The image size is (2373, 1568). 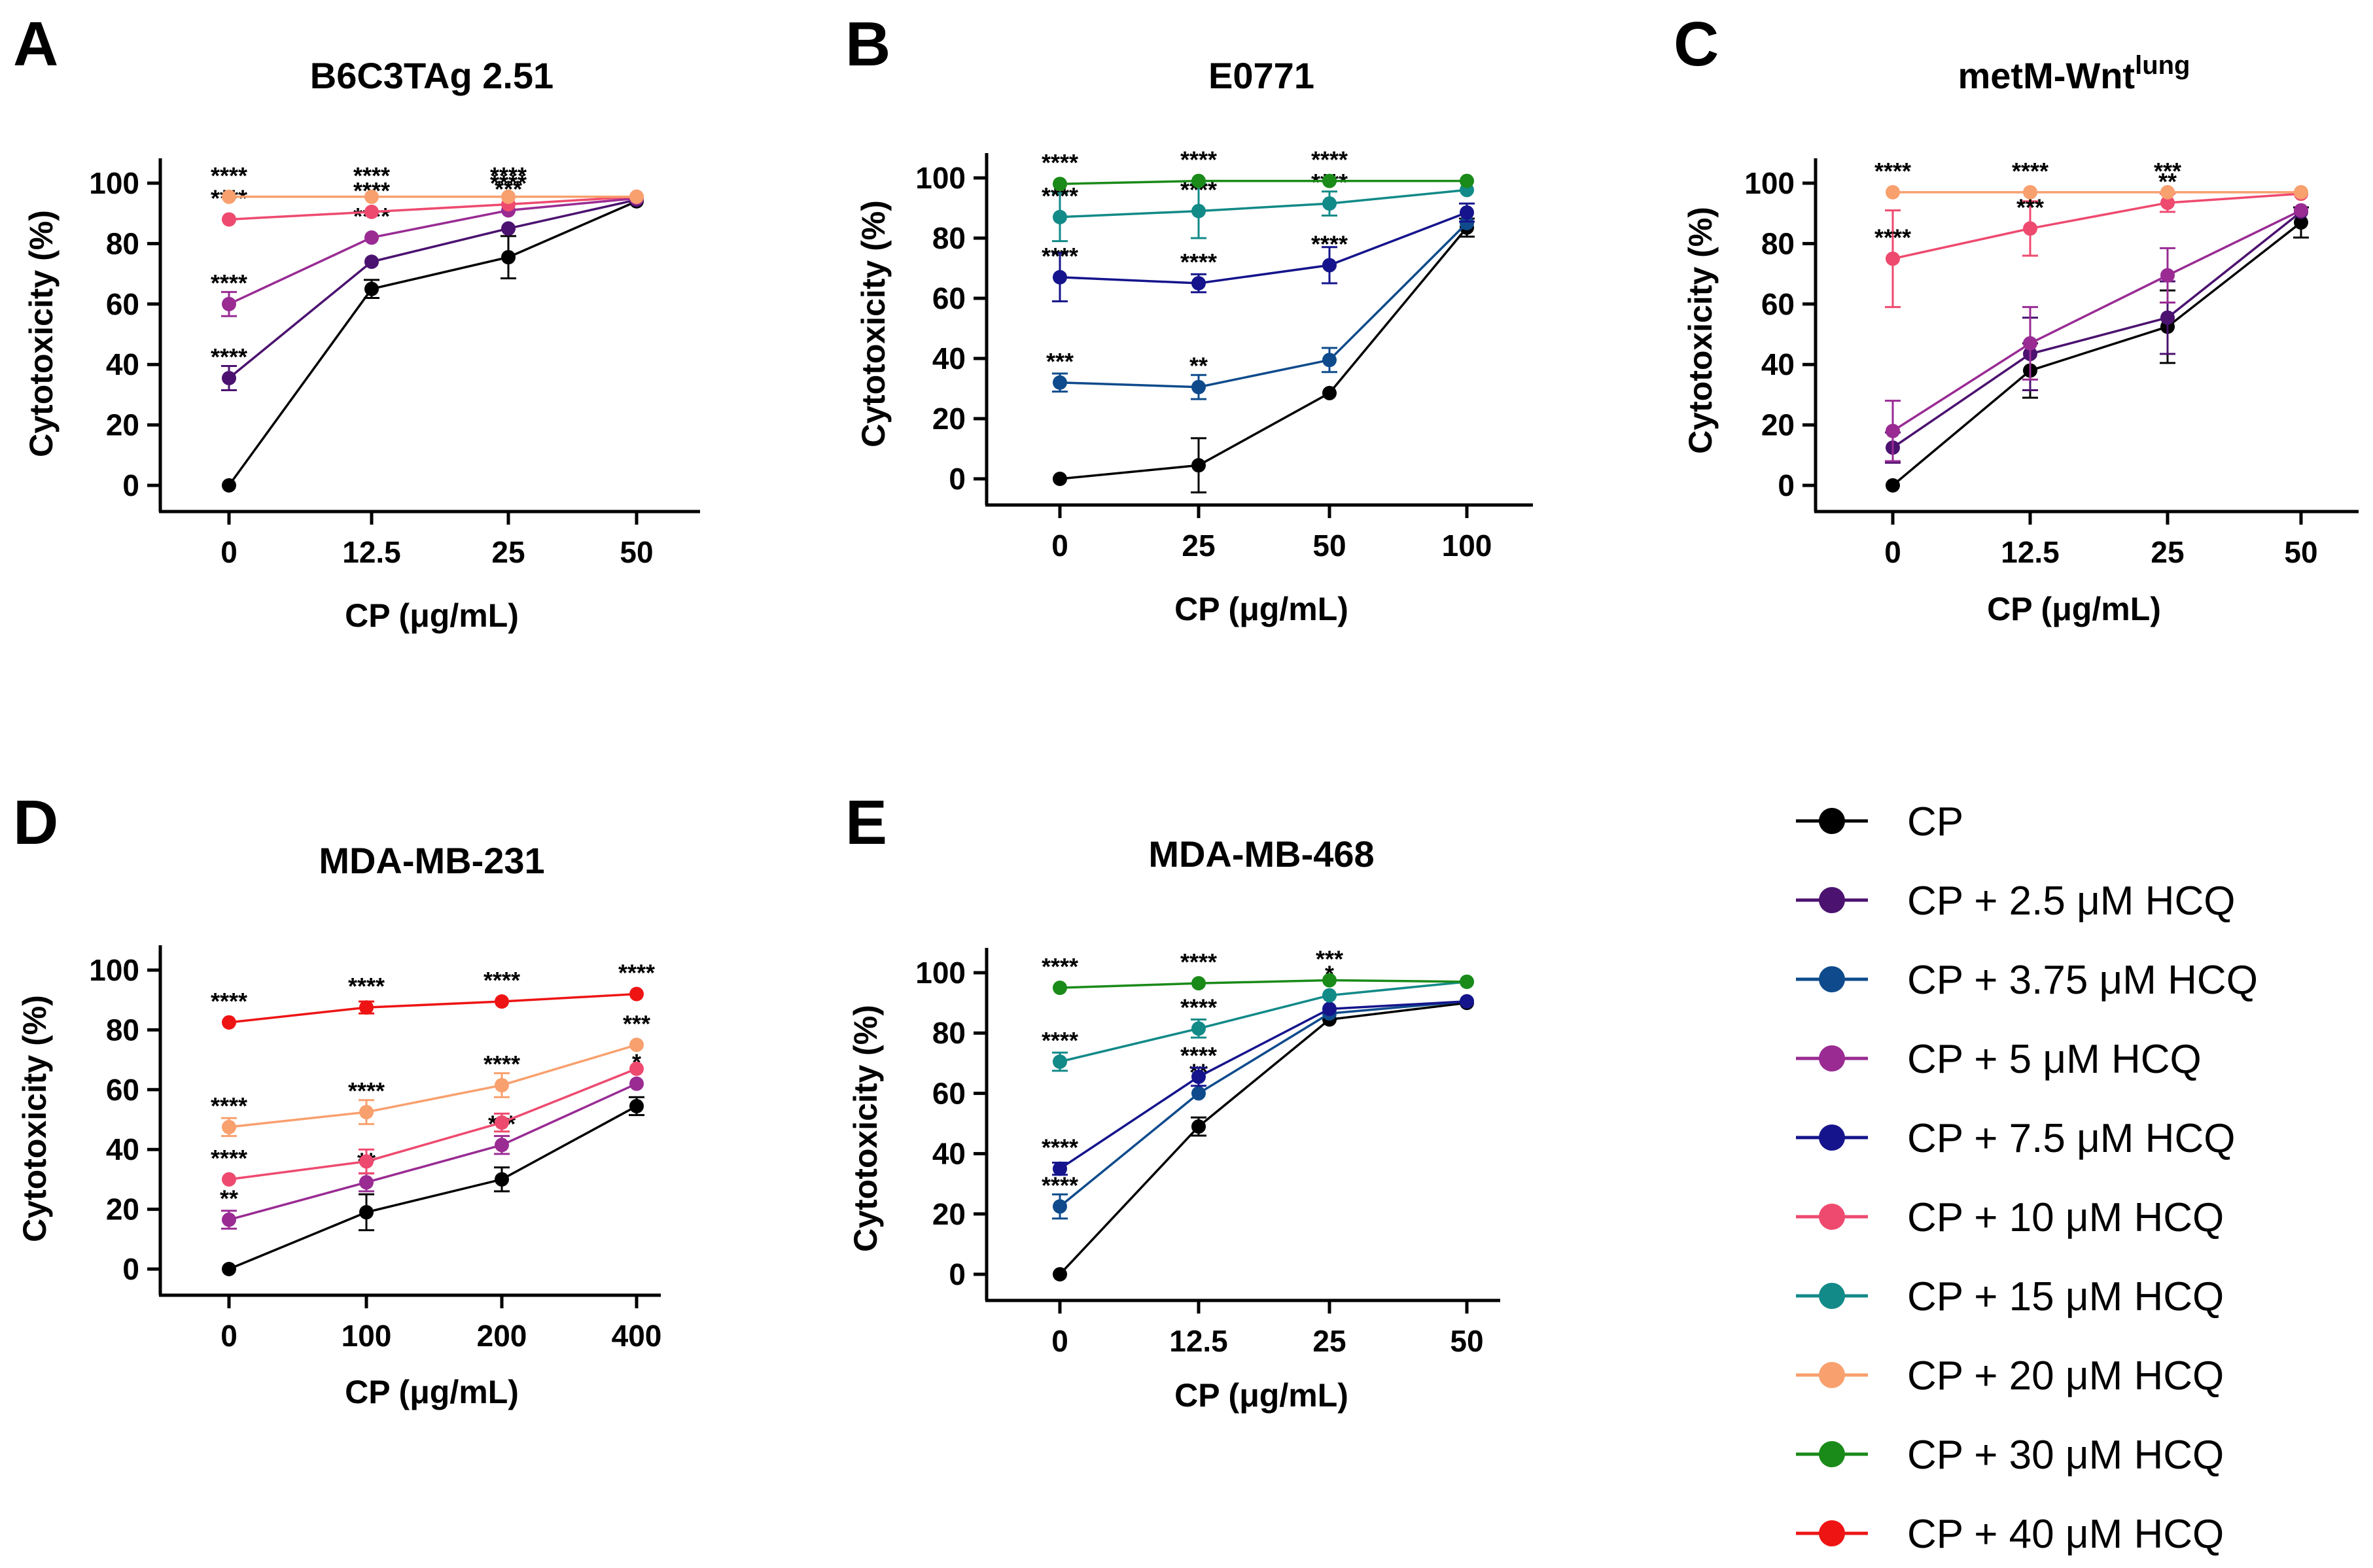 I want to click on series-h10: ****, so click(x=427, y=1124).